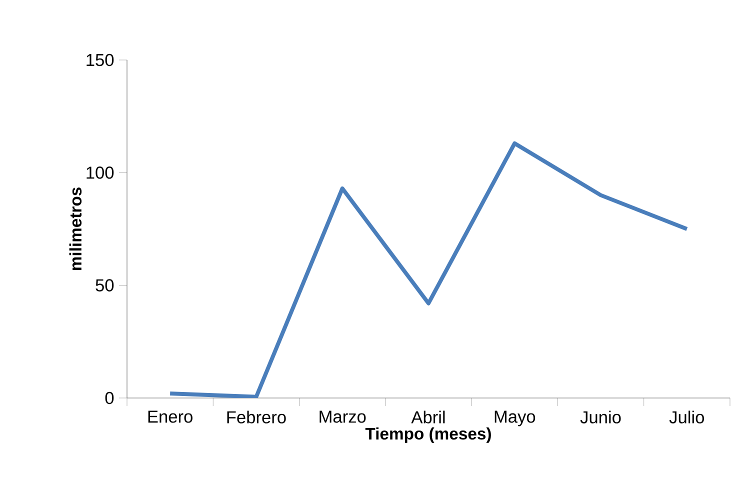 Image resolution: width=756 pixels, height=477 pixels. I want to click on y-axis-title: milimetros, so click(75, 229).